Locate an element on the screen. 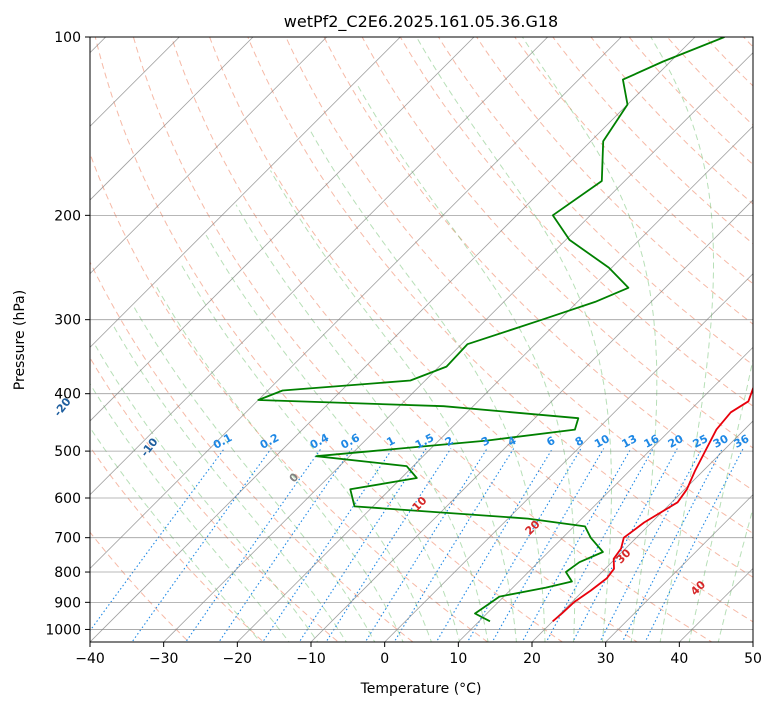 This screenshot has height=708, width=775. moist-adiabat-label: 30 is located at coordinates (624, 556).